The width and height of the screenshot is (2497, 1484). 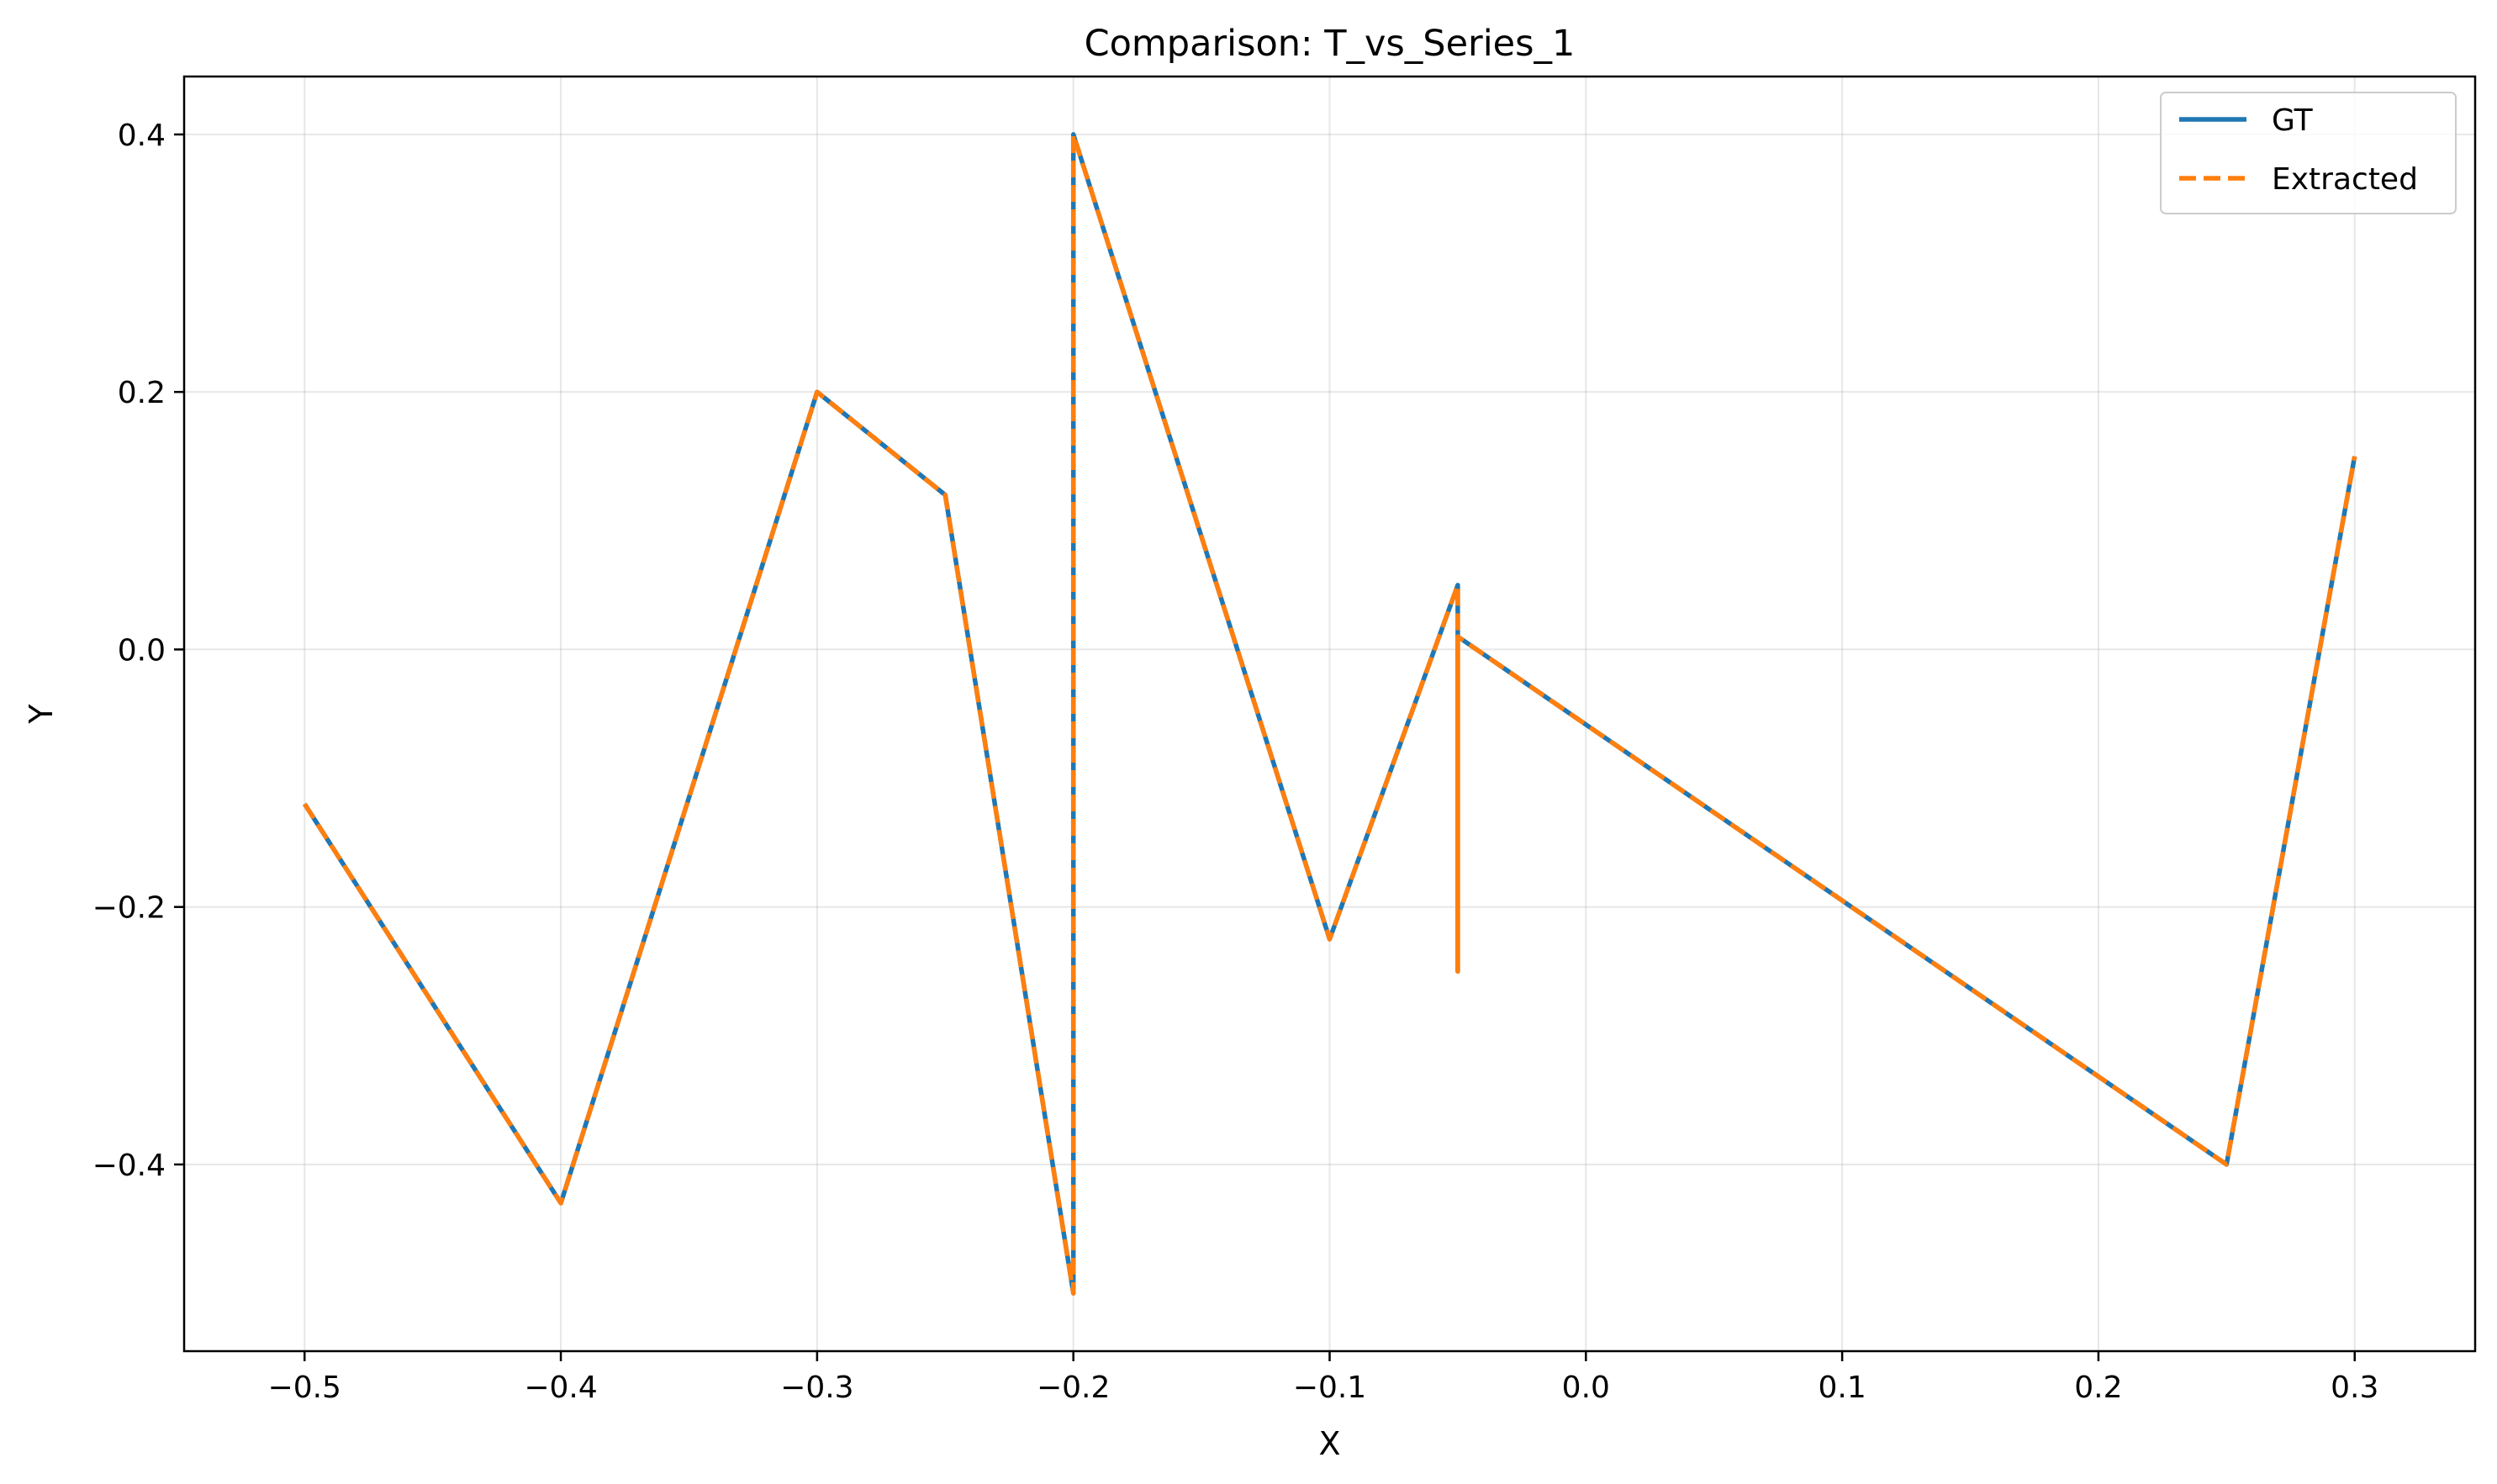 What do you see at coordinates (142, 136) in the screenshot?
I see `y-tick-label: 0.4` at bounding box center [142, 136].